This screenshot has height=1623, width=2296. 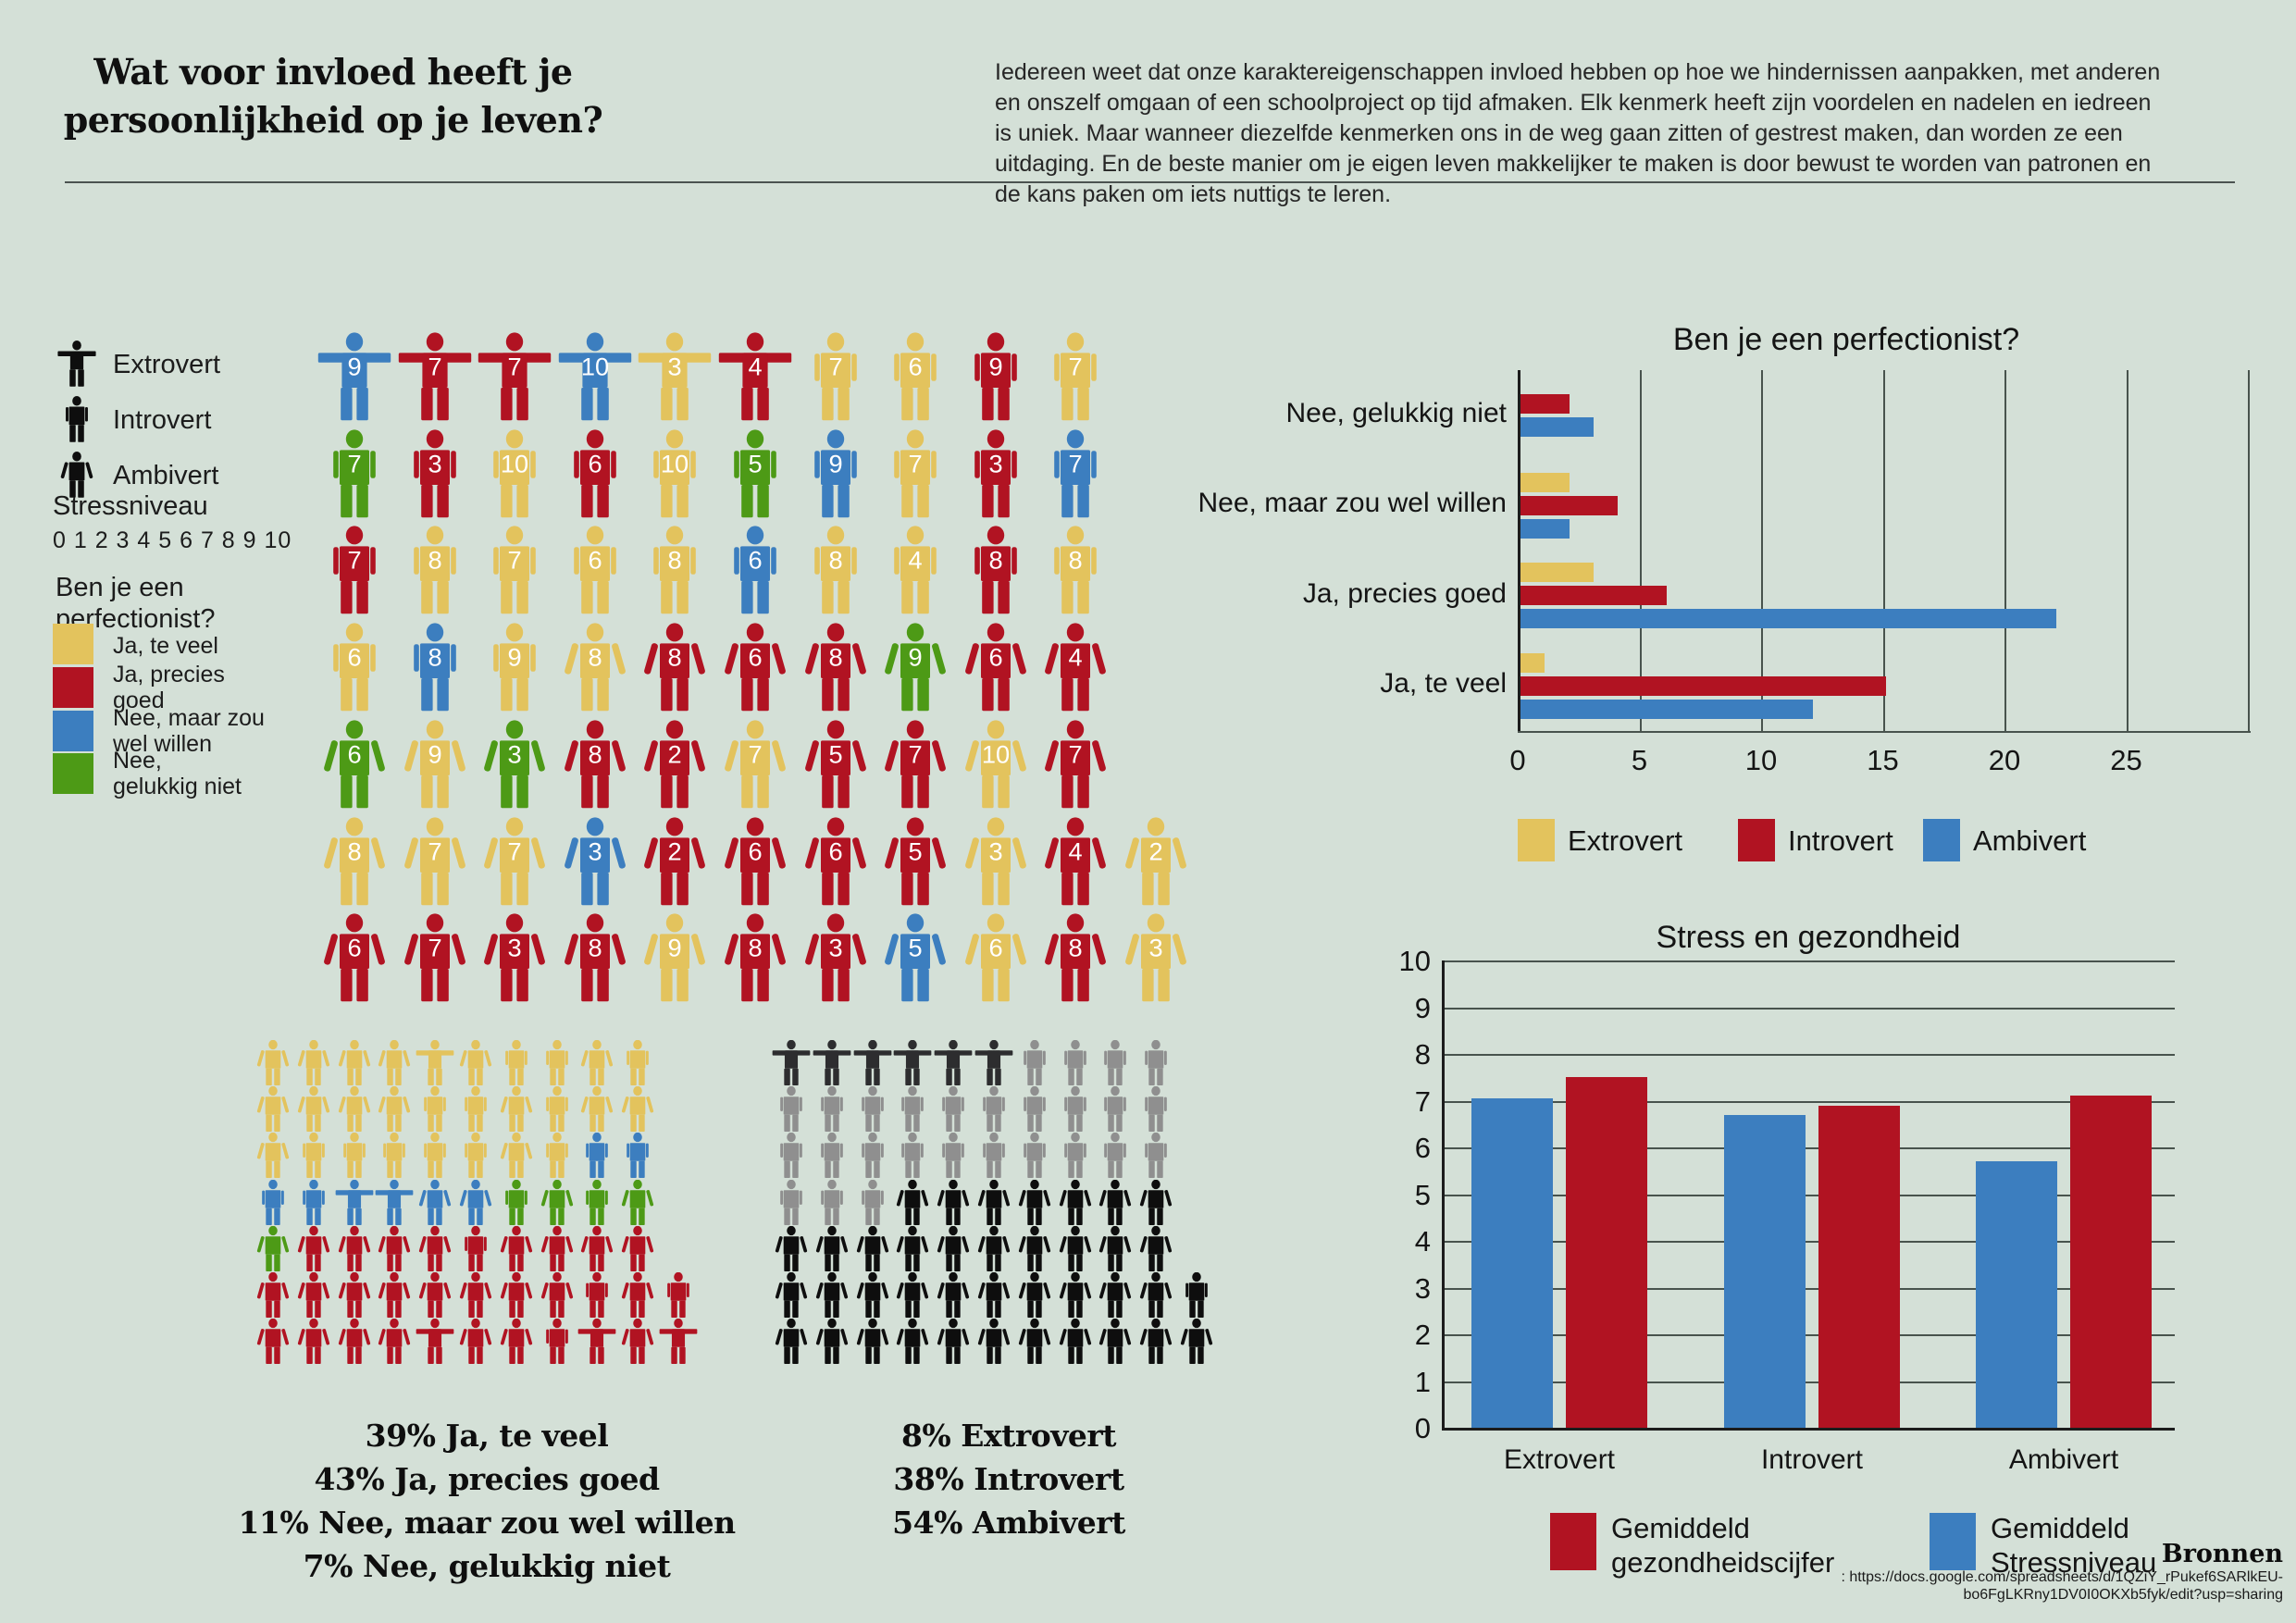 What do you see at coordinates (1560, 1459) in the screenshot?
I see `category-label: Extrovert` at bounding box center [1560, 1459].